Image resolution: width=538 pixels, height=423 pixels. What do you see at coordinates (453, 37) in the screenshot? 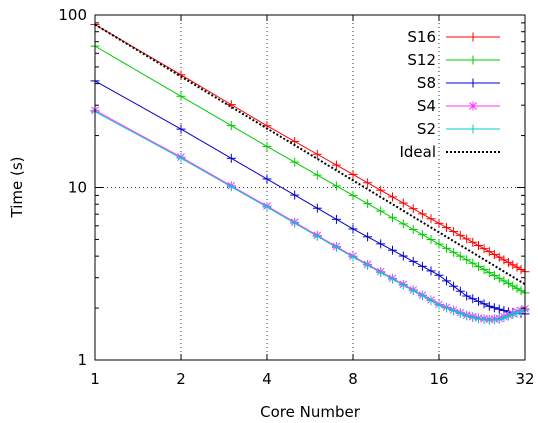
I see `legend-item-s16: S16` at bounding box center [453, 37].